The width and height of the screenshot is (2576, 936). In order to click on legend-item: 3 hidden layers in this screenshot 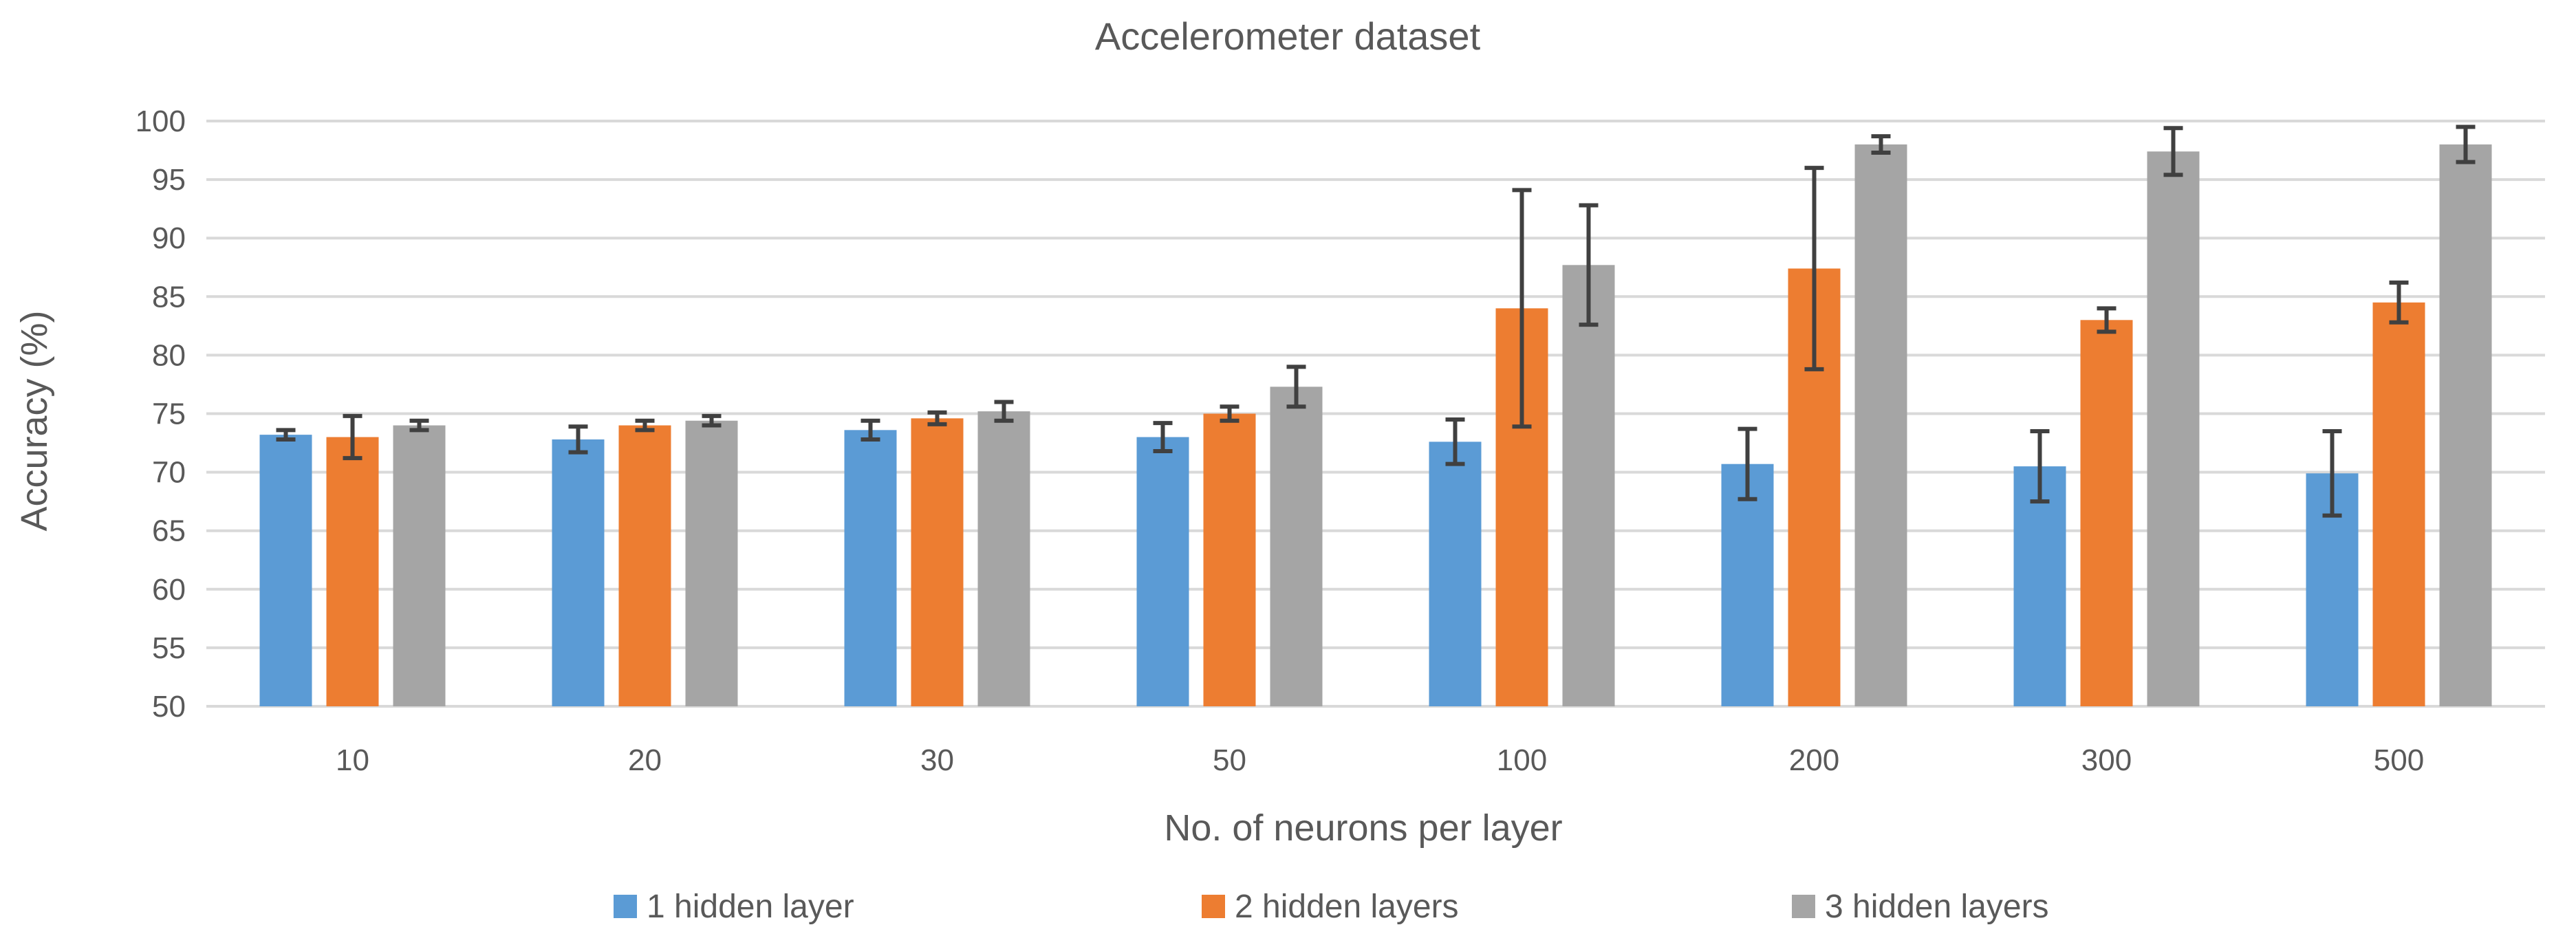, I will do `click(1920, 907)`.